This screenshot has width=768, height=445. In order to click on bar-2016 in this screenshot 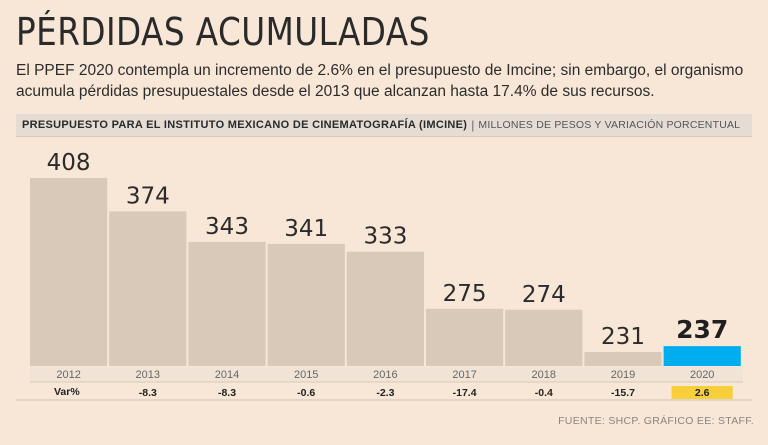, I will do `click(385, 308)`.